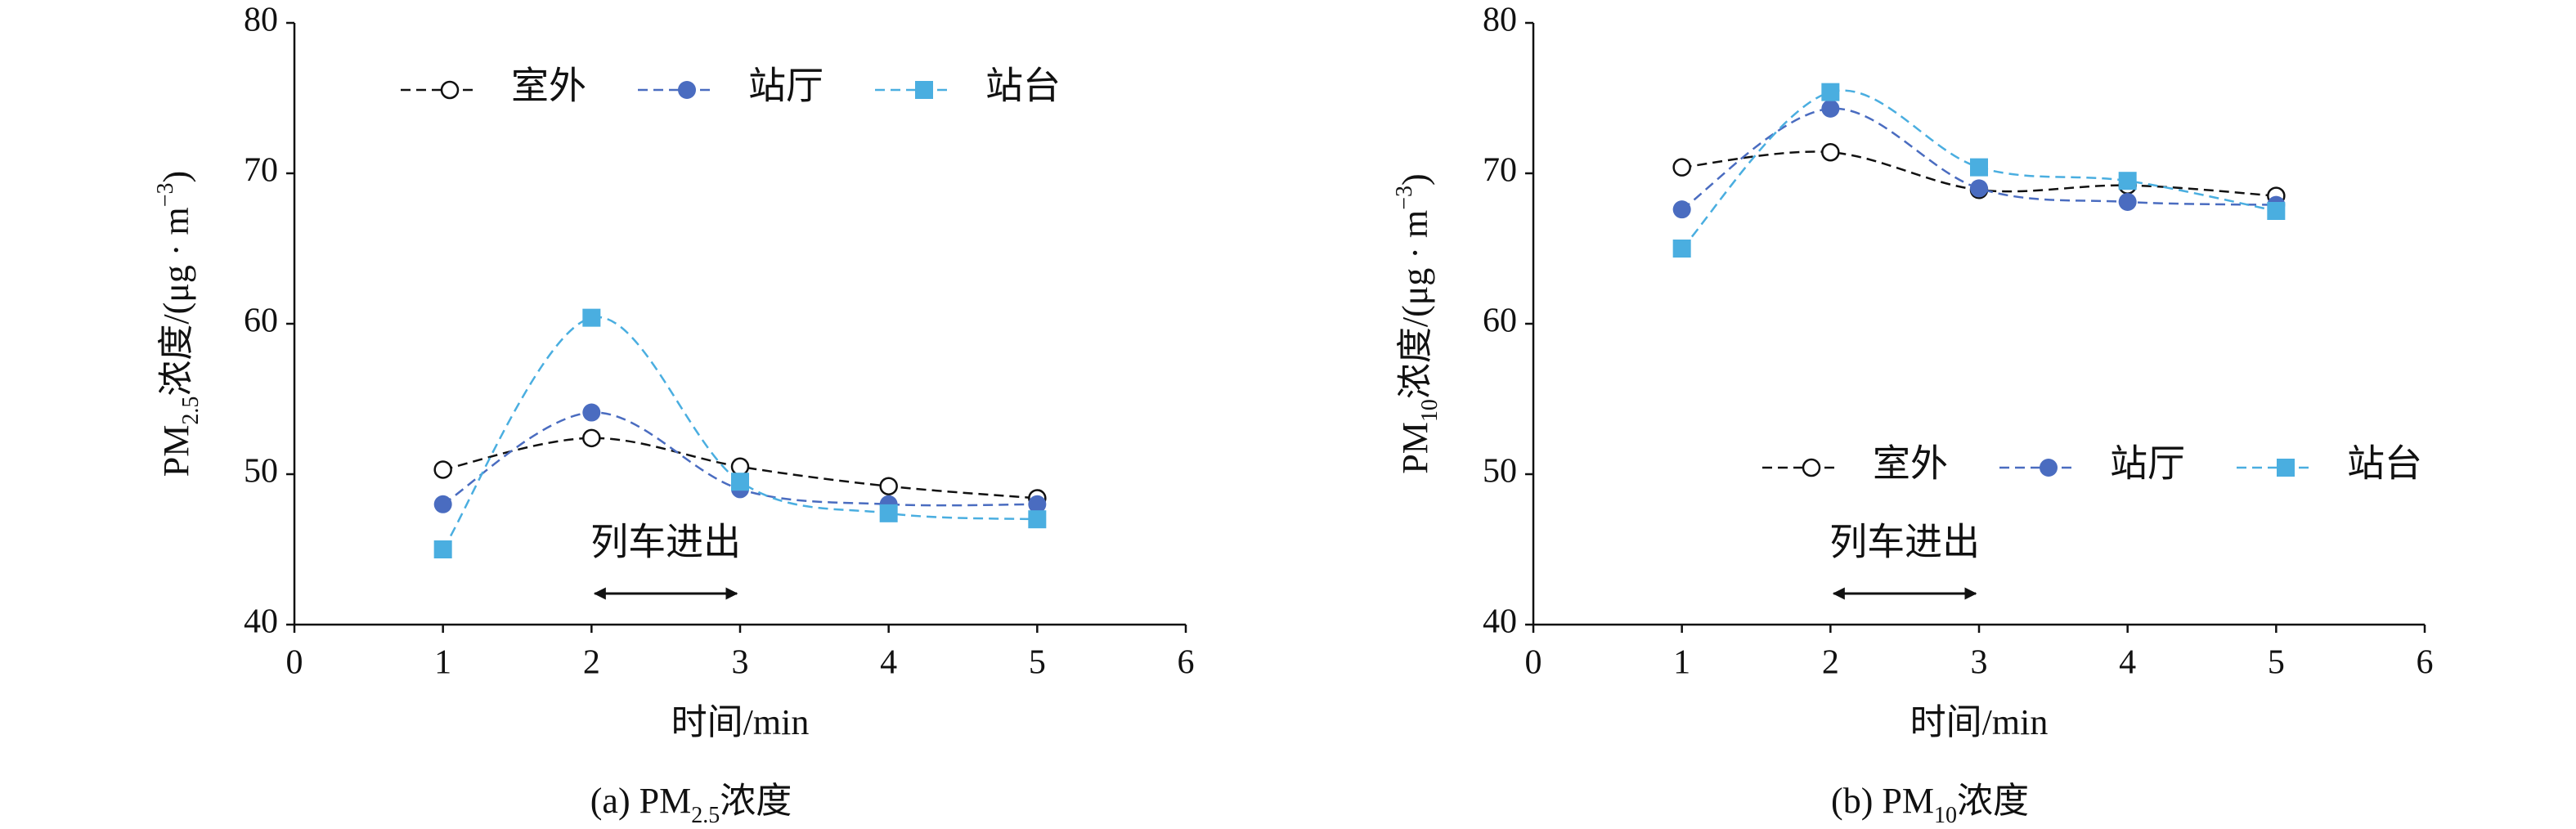 The image size is (2576, 829). Describe the element at coordinates (191, 411) in the screenshot. I see `y-axis-label-part: 2.5` at that location.